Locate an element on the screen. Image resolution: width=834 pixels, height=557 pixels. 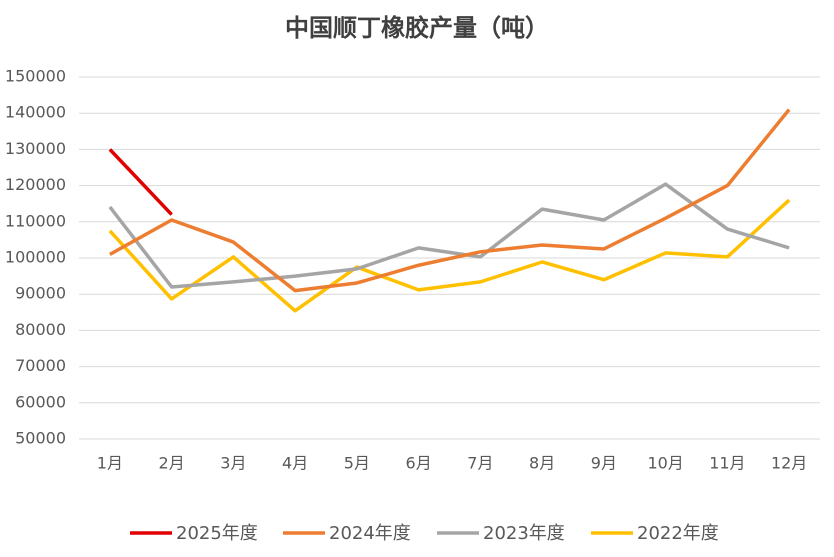
y-tick-label: 100000 is located at coordinates (35, 257).